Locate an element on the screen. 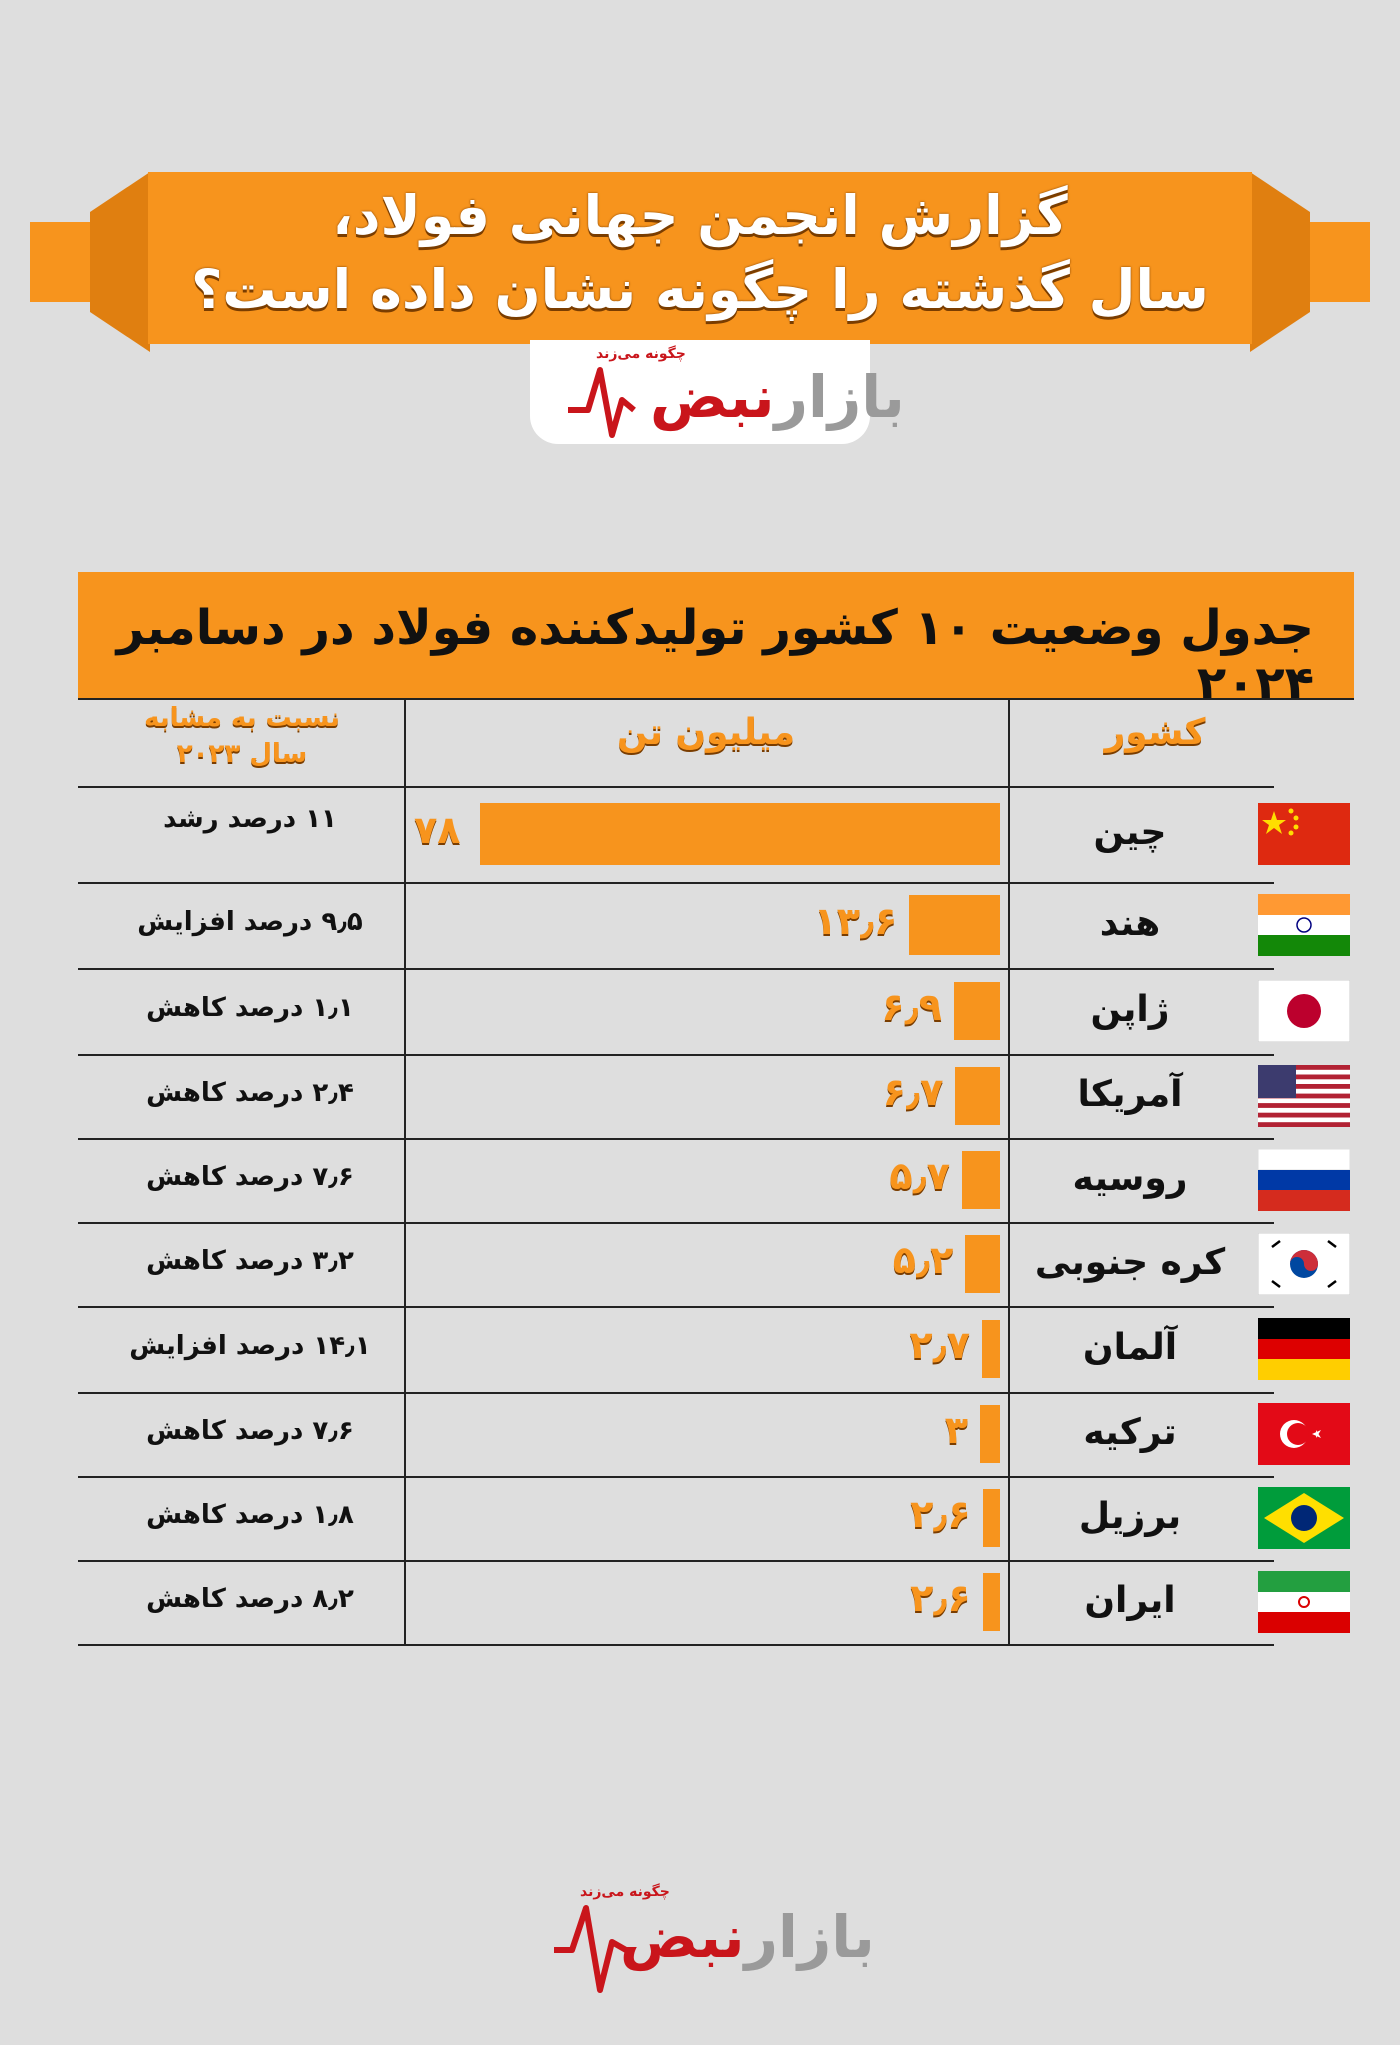  country-name: چین is located at coordinates (1130, 832).